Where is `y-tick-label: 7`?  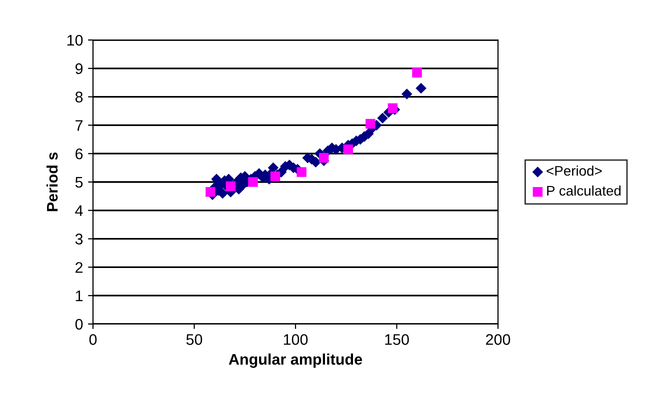
y-tick-label: 7 is located at coordinates (79, 125).